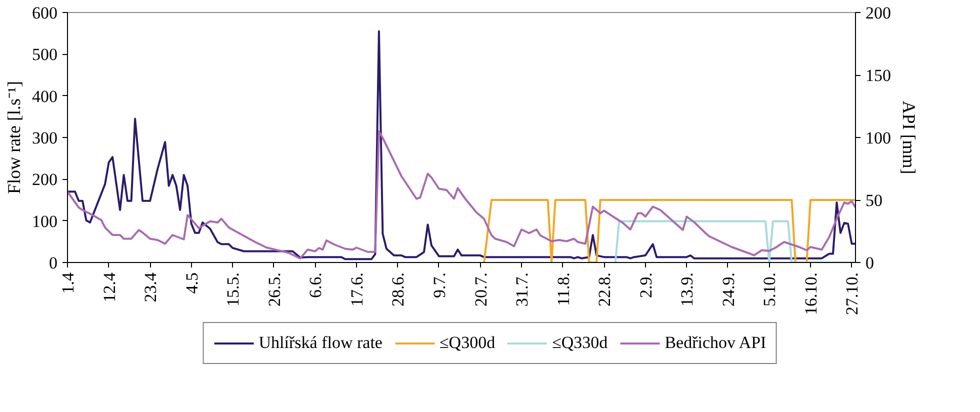 Image resolution: width=980 pixels, height=412 pixels. What do you see at coordinates (109, 287) in the screenshot?
I see `x-tick-label: 12.4` at bounding box center [109, 287].